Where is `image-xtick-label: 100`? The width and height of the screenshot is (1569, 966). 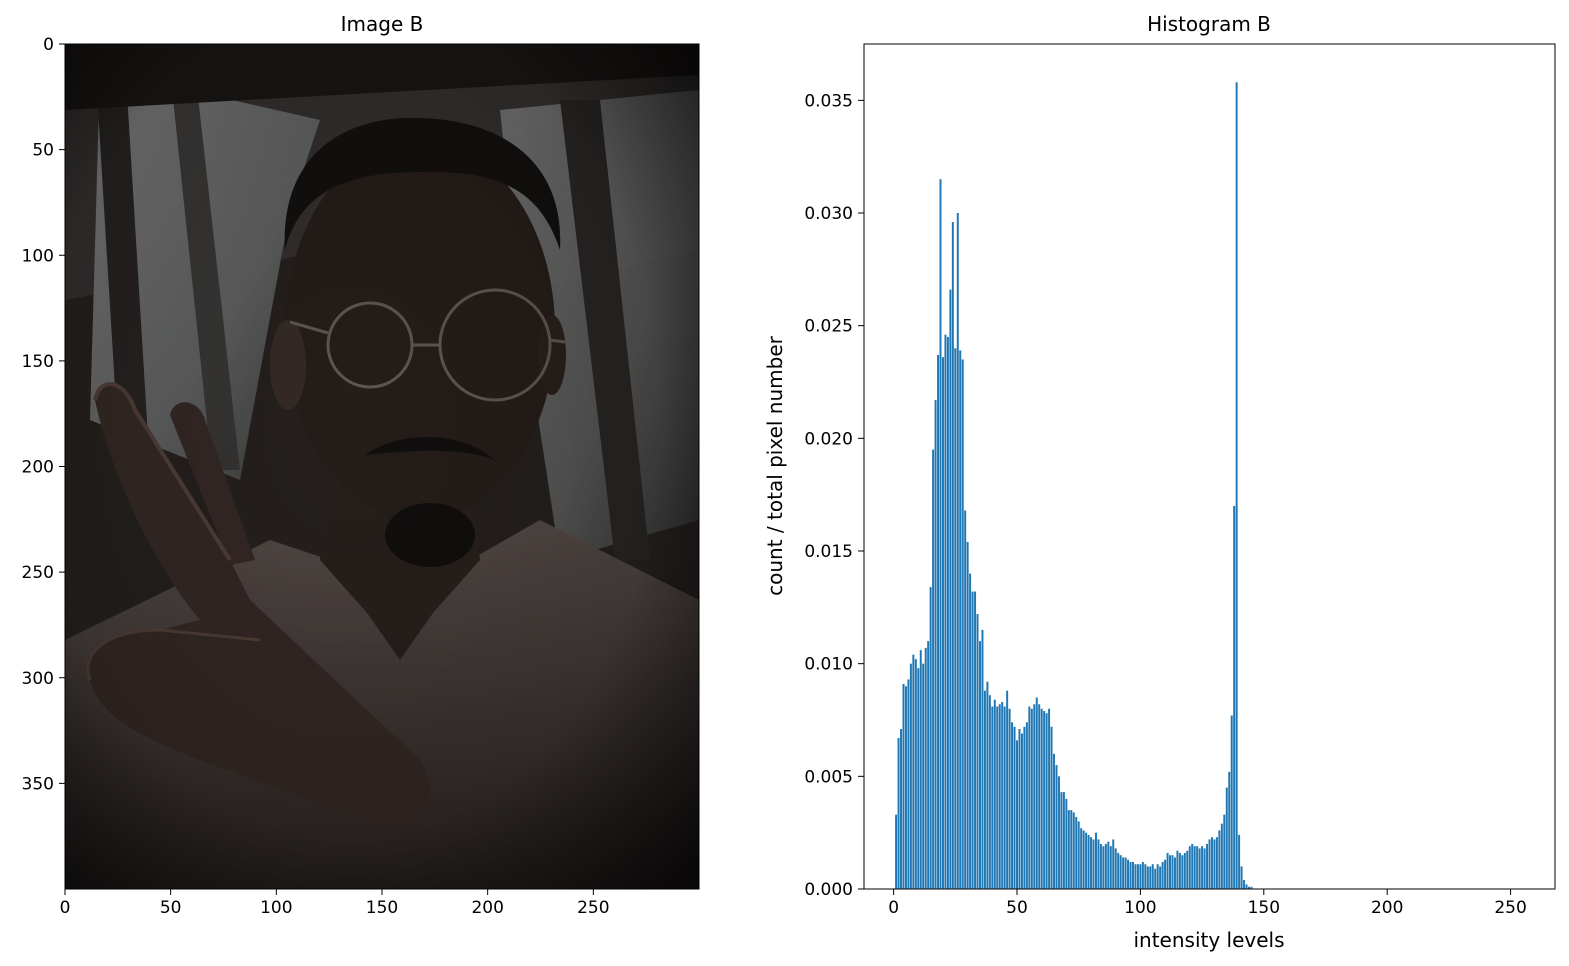
image-xtick-label: 100 is located at coordinates (276, 908).